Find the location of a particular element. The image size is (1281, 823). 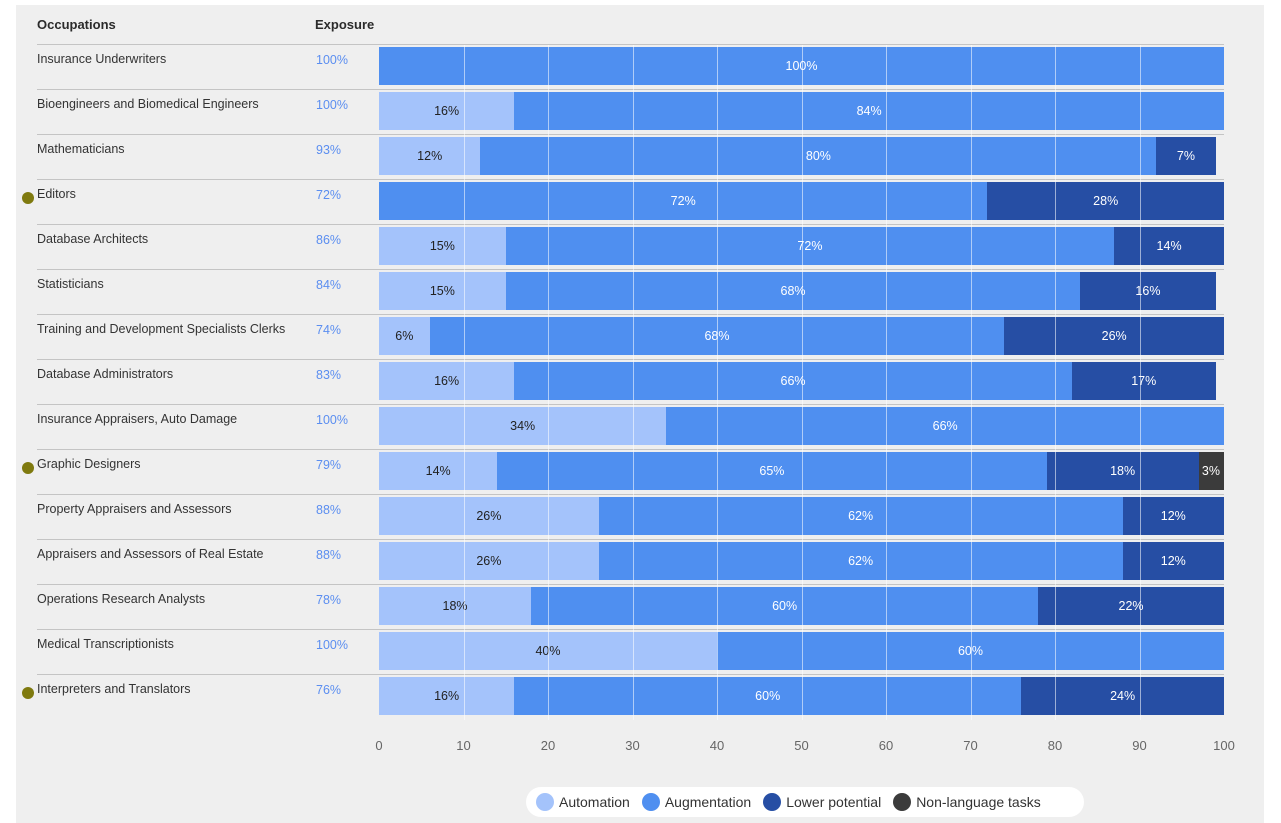

table-row: Database Architects 86% 15% 72% 14% is located at coordinates (640, 246).